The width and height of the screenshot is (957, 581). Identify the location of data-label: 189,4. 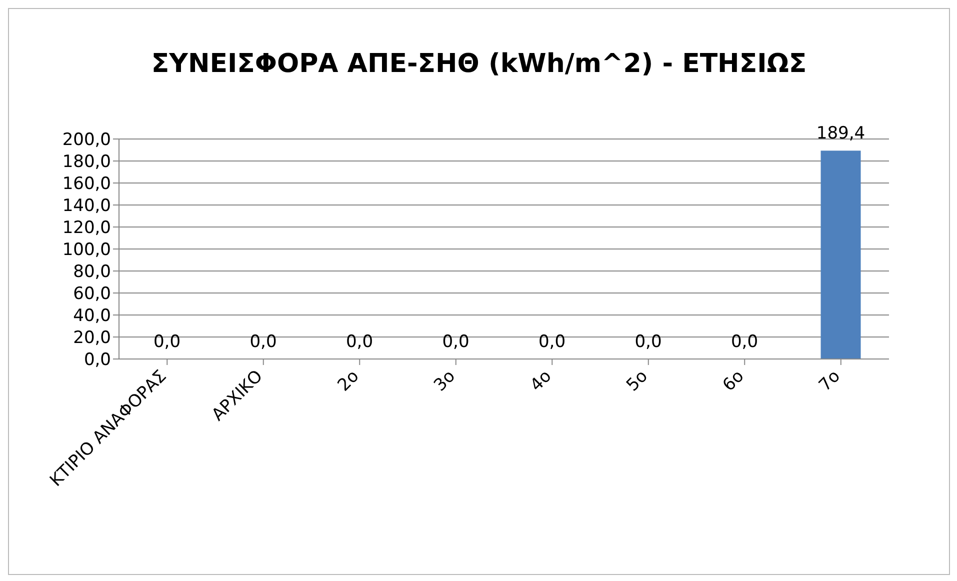
(841, 134).